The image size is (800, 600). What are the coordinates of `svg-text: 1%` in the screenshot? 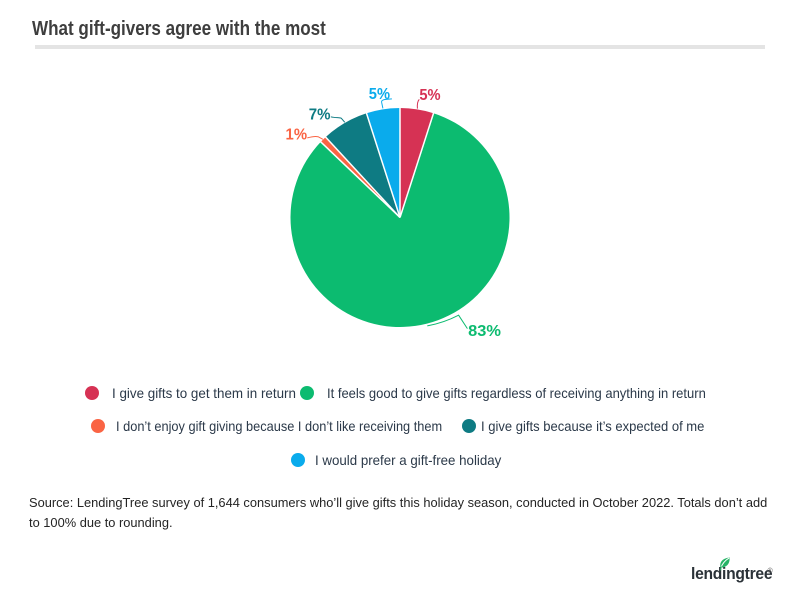 It's located at (297, 135).